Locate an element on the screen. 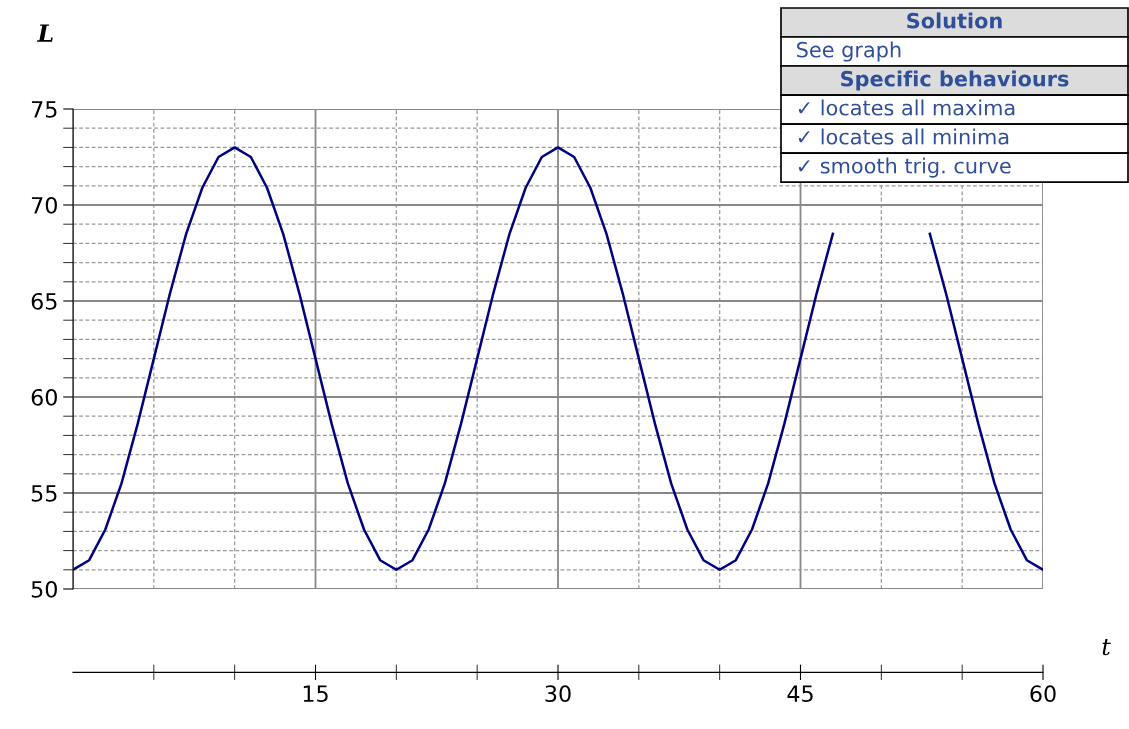 The width and height of the screenshot is (1129, 729). x-tick-label: 45 is located at coordinates (800, 694).